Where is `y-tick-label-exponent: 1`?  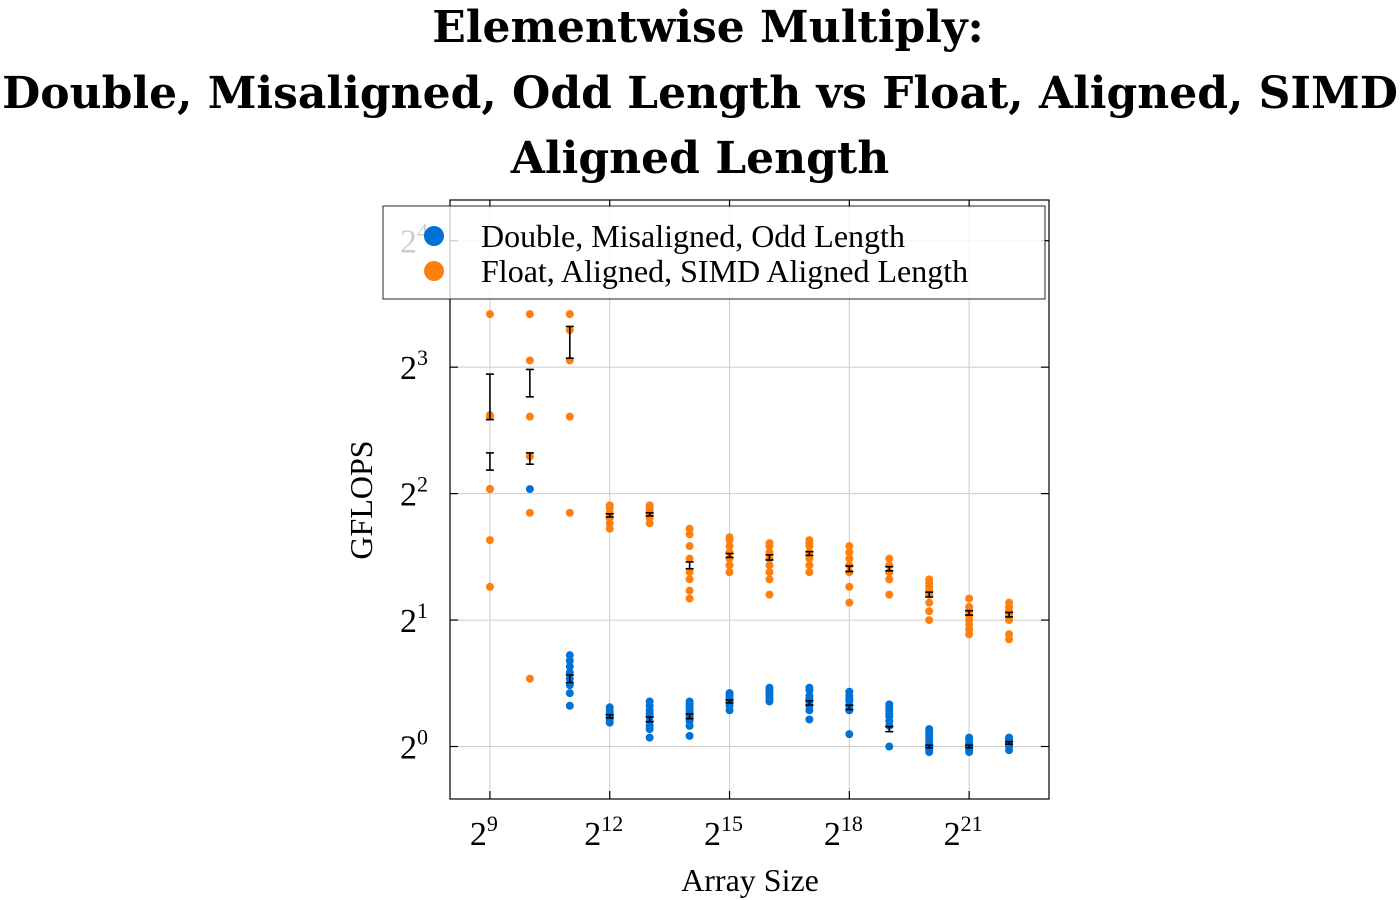
y-tick-label-exponent: 1 is located at coordinates (422, 610).